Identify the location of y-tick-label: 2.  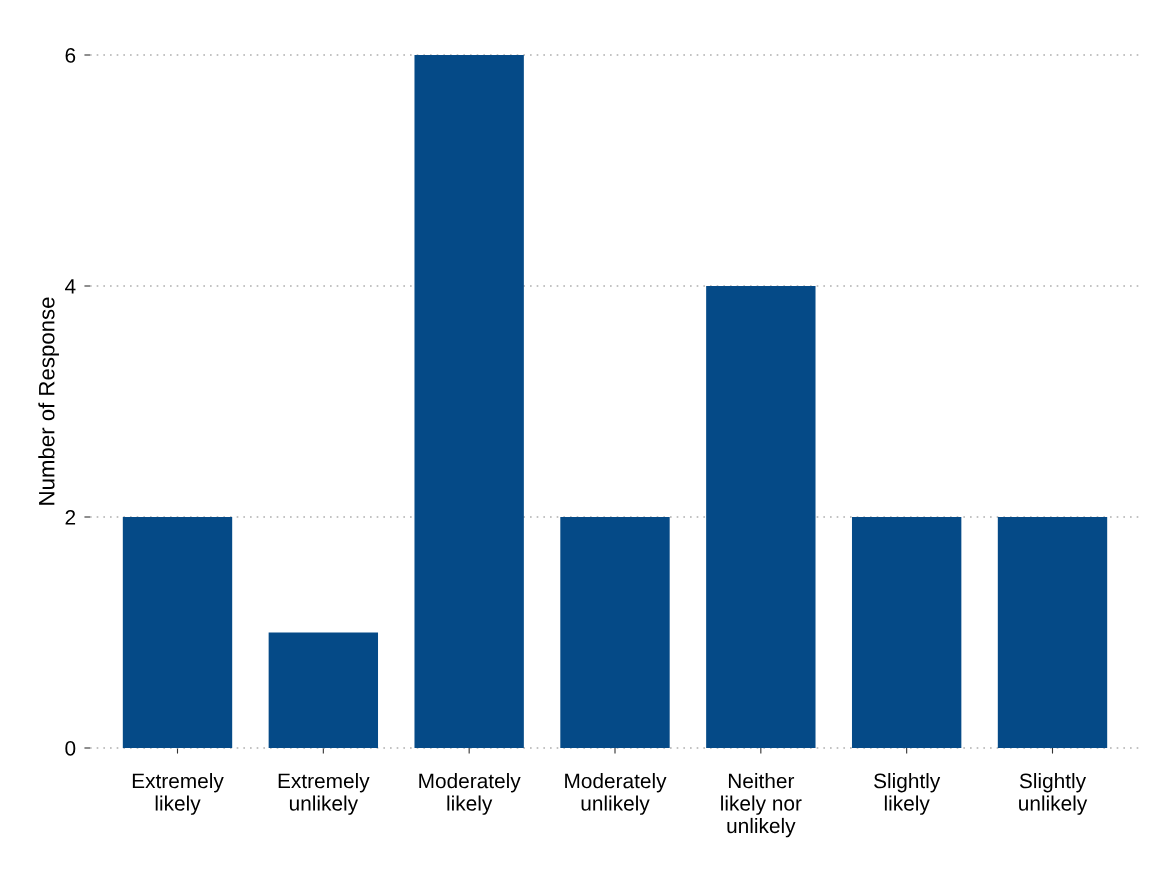
(70, 517).